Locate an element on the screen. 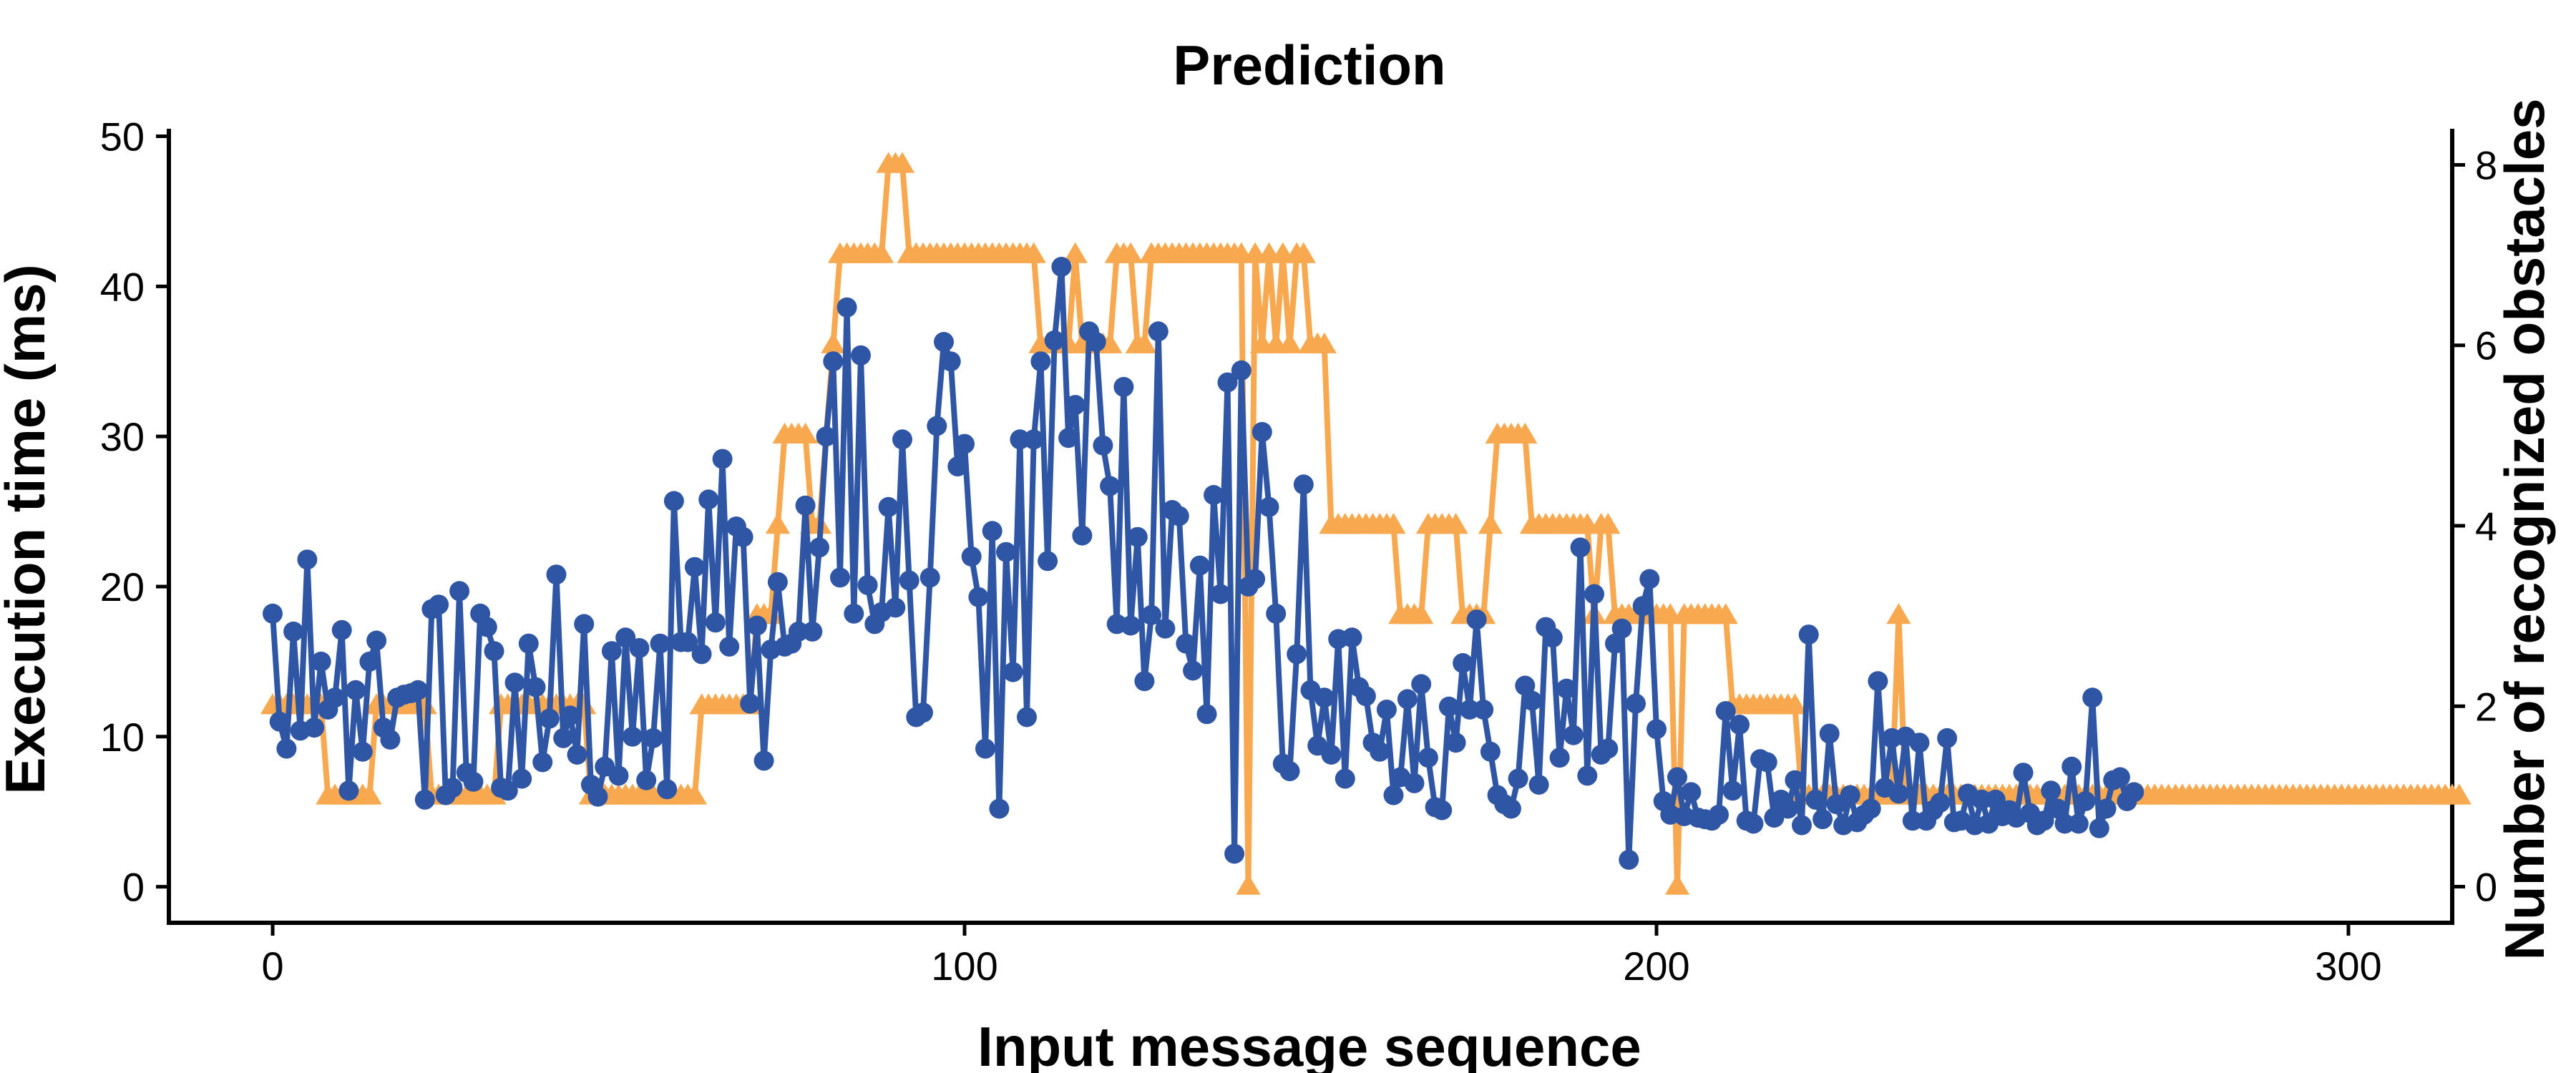 This screenshot has height=1073, width=2576. x-tick-label: 200 is located at coordinates (1656, 966).